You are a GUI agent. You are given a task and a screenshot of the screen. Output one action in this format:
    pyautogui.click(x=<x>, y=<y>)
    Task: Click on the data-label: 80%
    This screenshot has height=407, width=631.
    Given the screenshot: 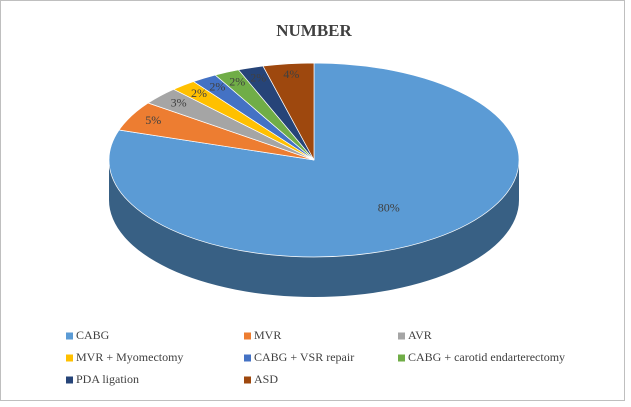 What is the action you would take?
    pyautogui.click(x=389, y=207)
    